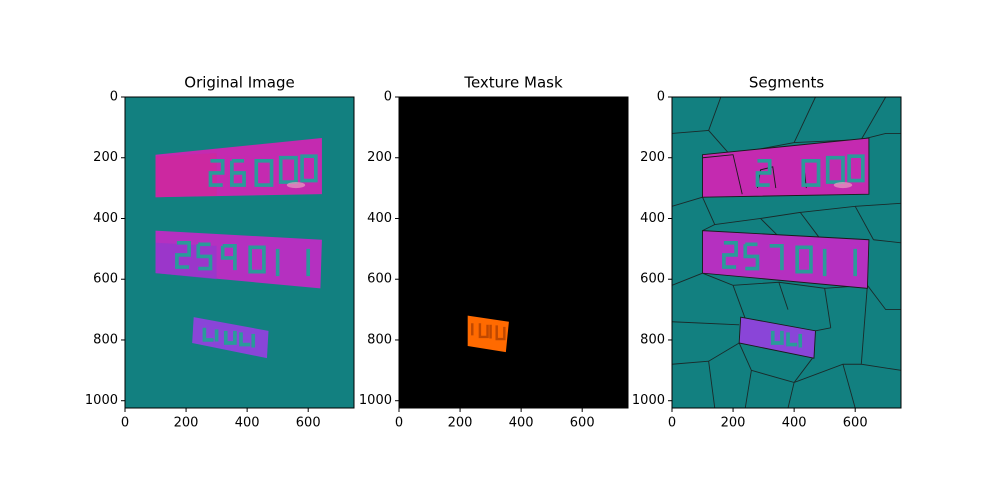 The width and height of the screenshot is (1000, 500). I want to click on image-segments, so click(786, 252).